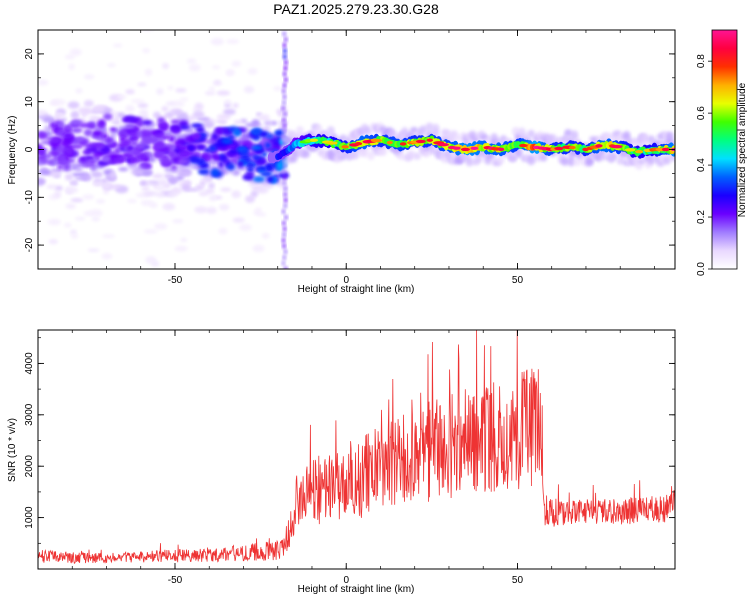 The image size is (750, 600). Describe the element at coordinates (701, 113) in the screenshot. I see `colorbar-tick-label: 0.6` at that location.